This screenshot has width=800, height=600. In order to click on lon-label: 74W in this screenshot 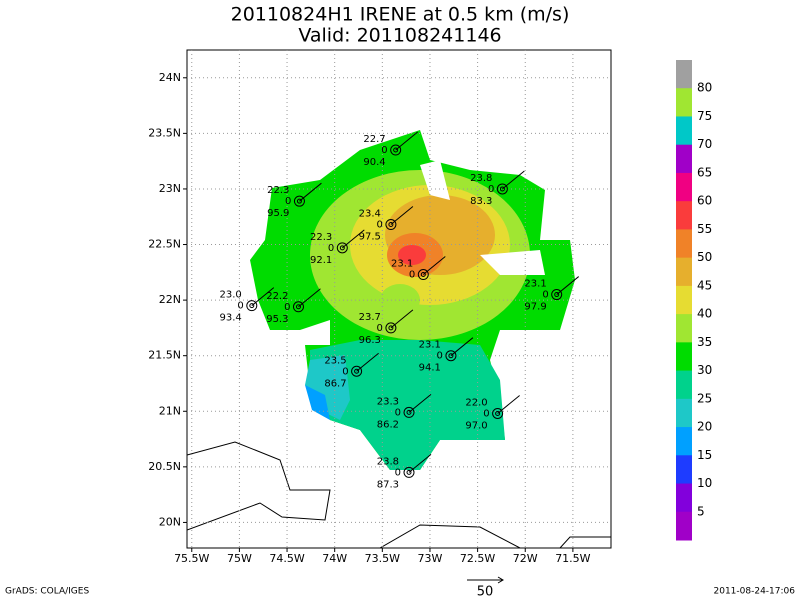, I will do `click(334, 558)`.